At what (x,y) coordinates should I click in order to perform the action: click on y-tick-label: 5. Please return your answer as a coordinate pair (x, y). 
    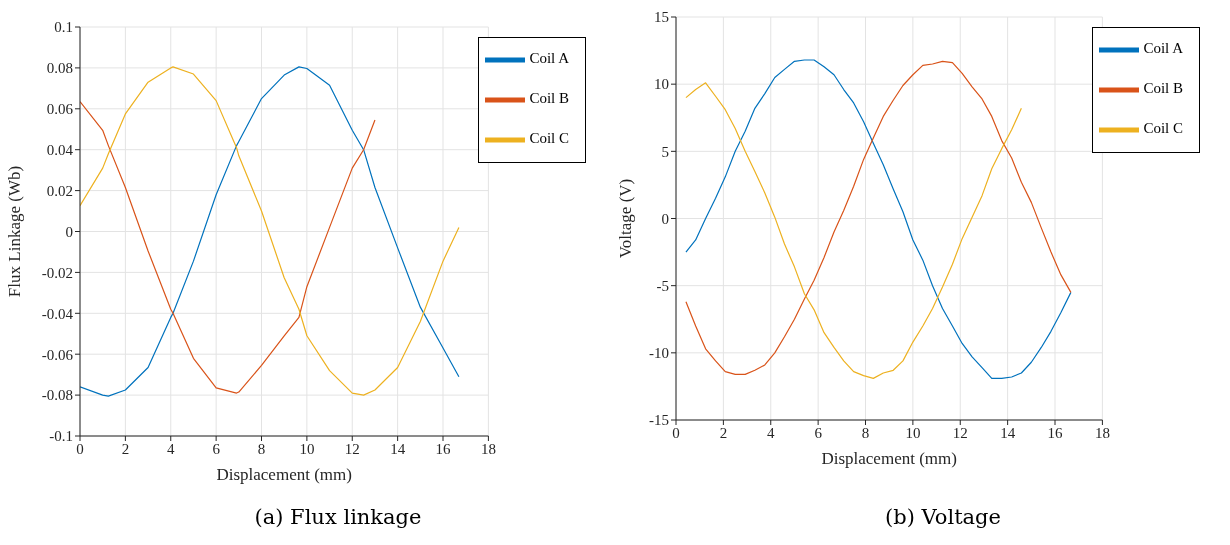
    Looking at the image, I should click on (665, 151).